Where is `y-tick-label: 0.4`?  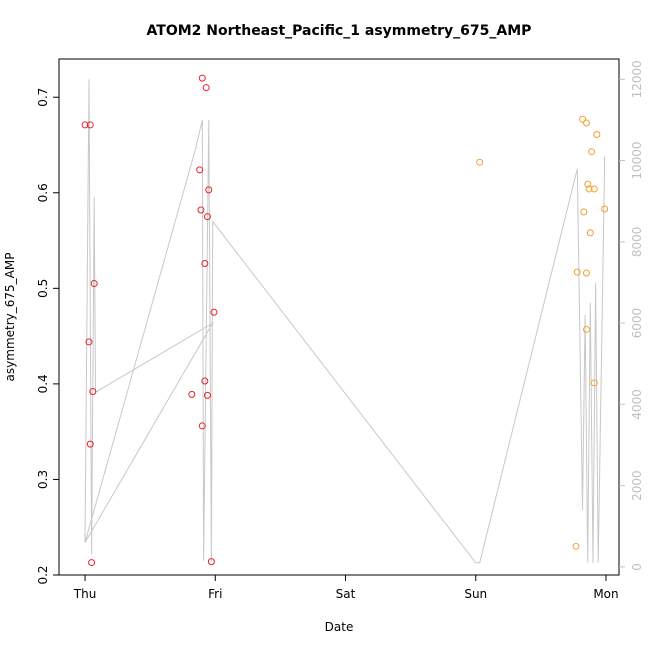 y-tick-label: 0.4 is located at coordinates (43, 383).